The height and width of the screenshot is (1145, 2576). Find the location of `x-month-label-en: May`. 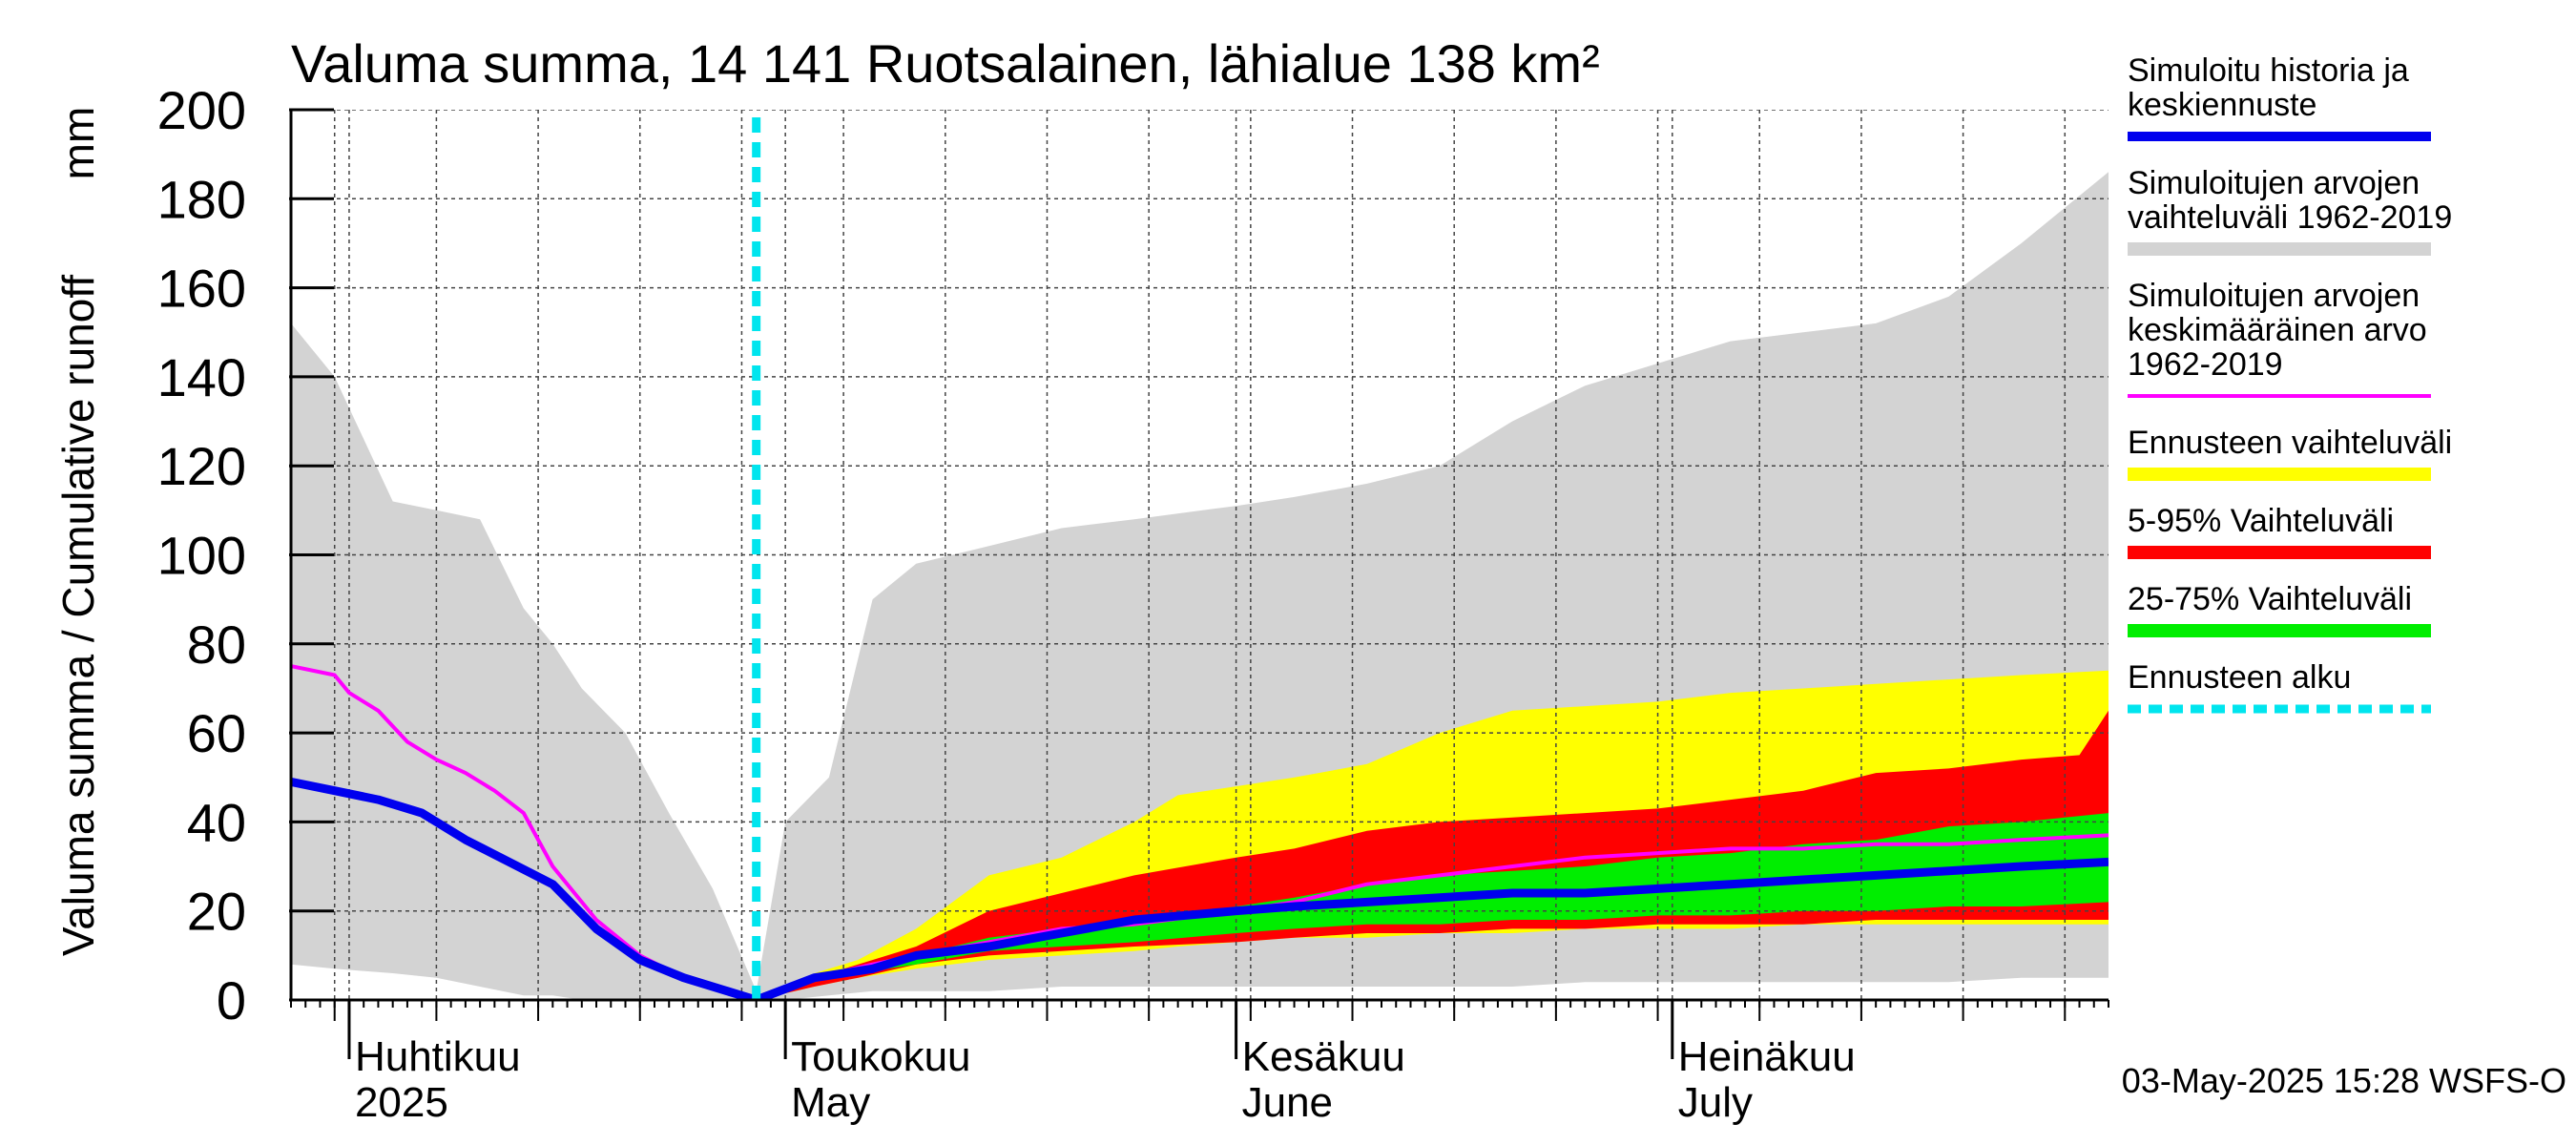

x-month-label-en: May is located at coordinates (830, 1103).